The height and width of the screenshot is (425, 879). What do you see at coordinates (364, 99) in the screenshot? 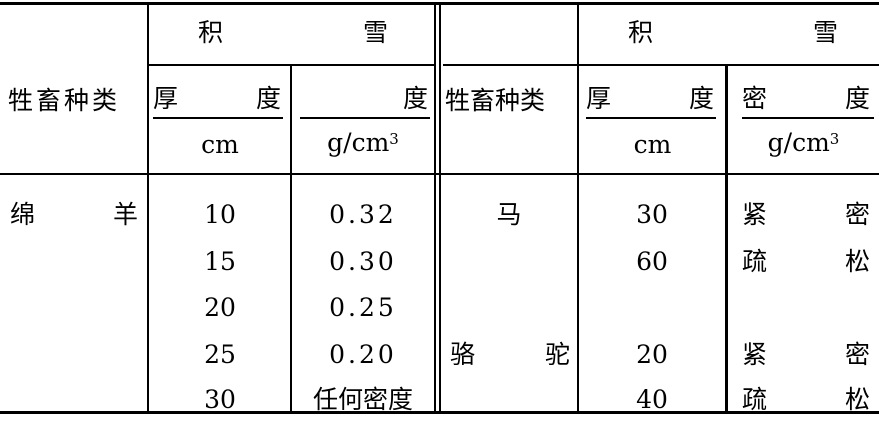
I see `header-density: 度` at bounding box center [364, 99].